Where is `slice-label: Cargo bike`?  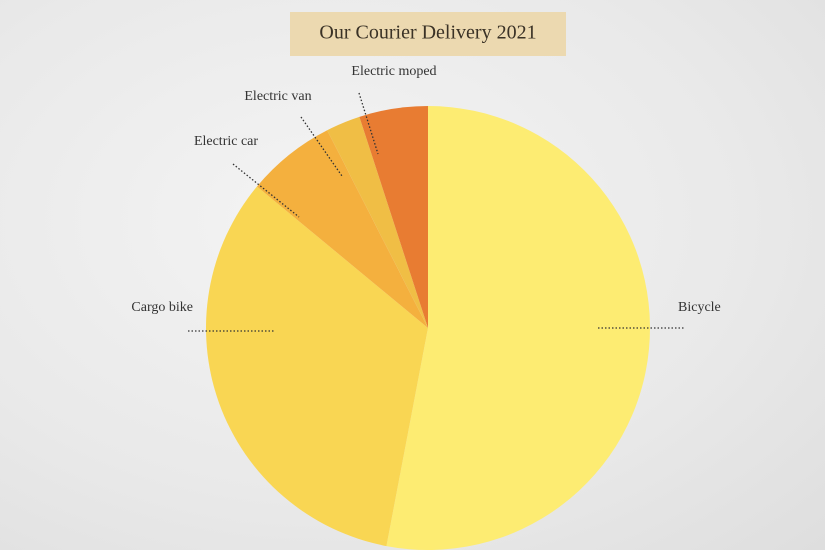 slice-label: Cargo bike is located at coordinates (162, 307).